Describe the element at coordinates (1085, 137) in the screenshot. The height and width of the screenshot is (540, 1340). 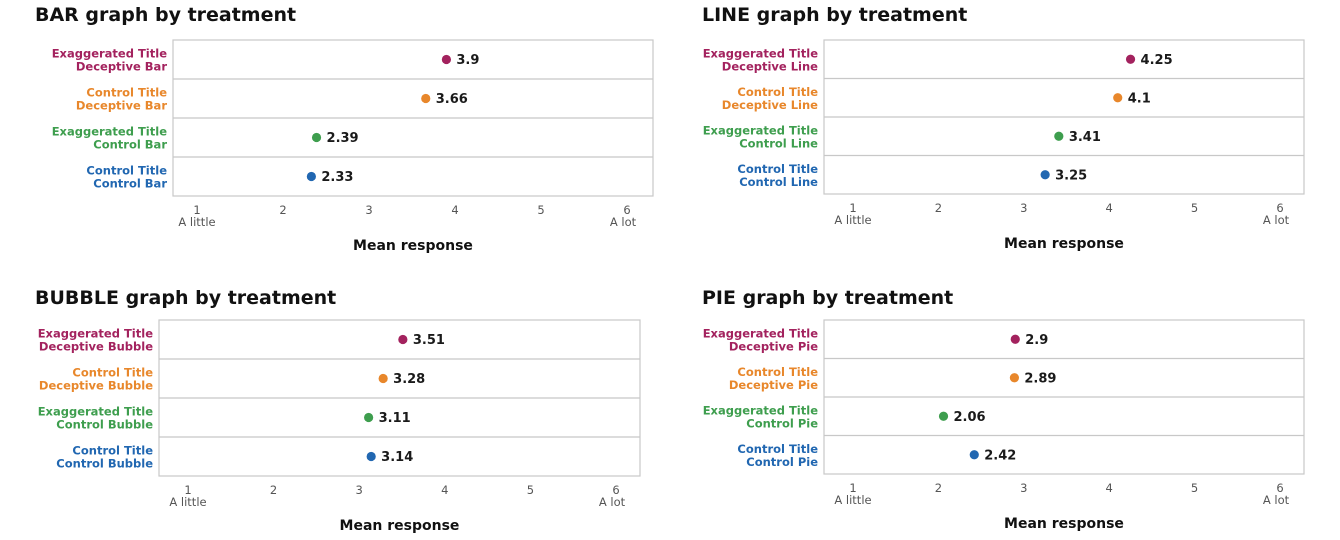
I see `value-label: 3.41` at that location.